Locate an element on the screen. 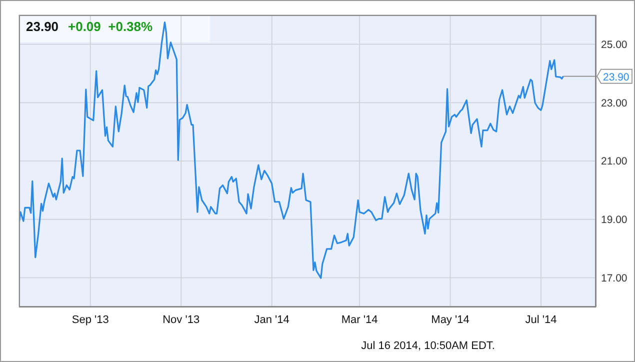 The height and width of the screenshot is (362, 635). x-tick-label: Nov '13 is located at coordinates (181, 320).